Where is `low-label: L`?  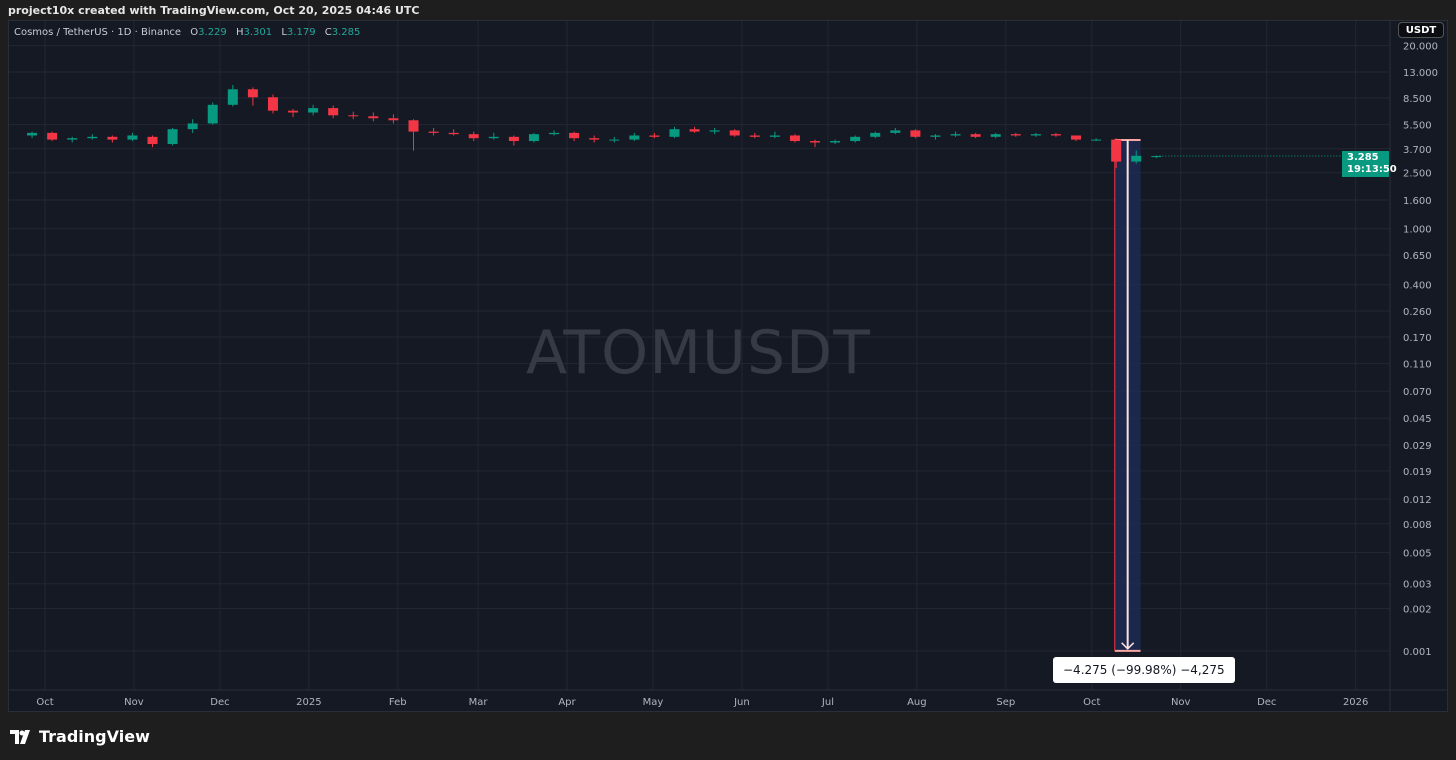 low-label: L is located at coordinates (284, 32).